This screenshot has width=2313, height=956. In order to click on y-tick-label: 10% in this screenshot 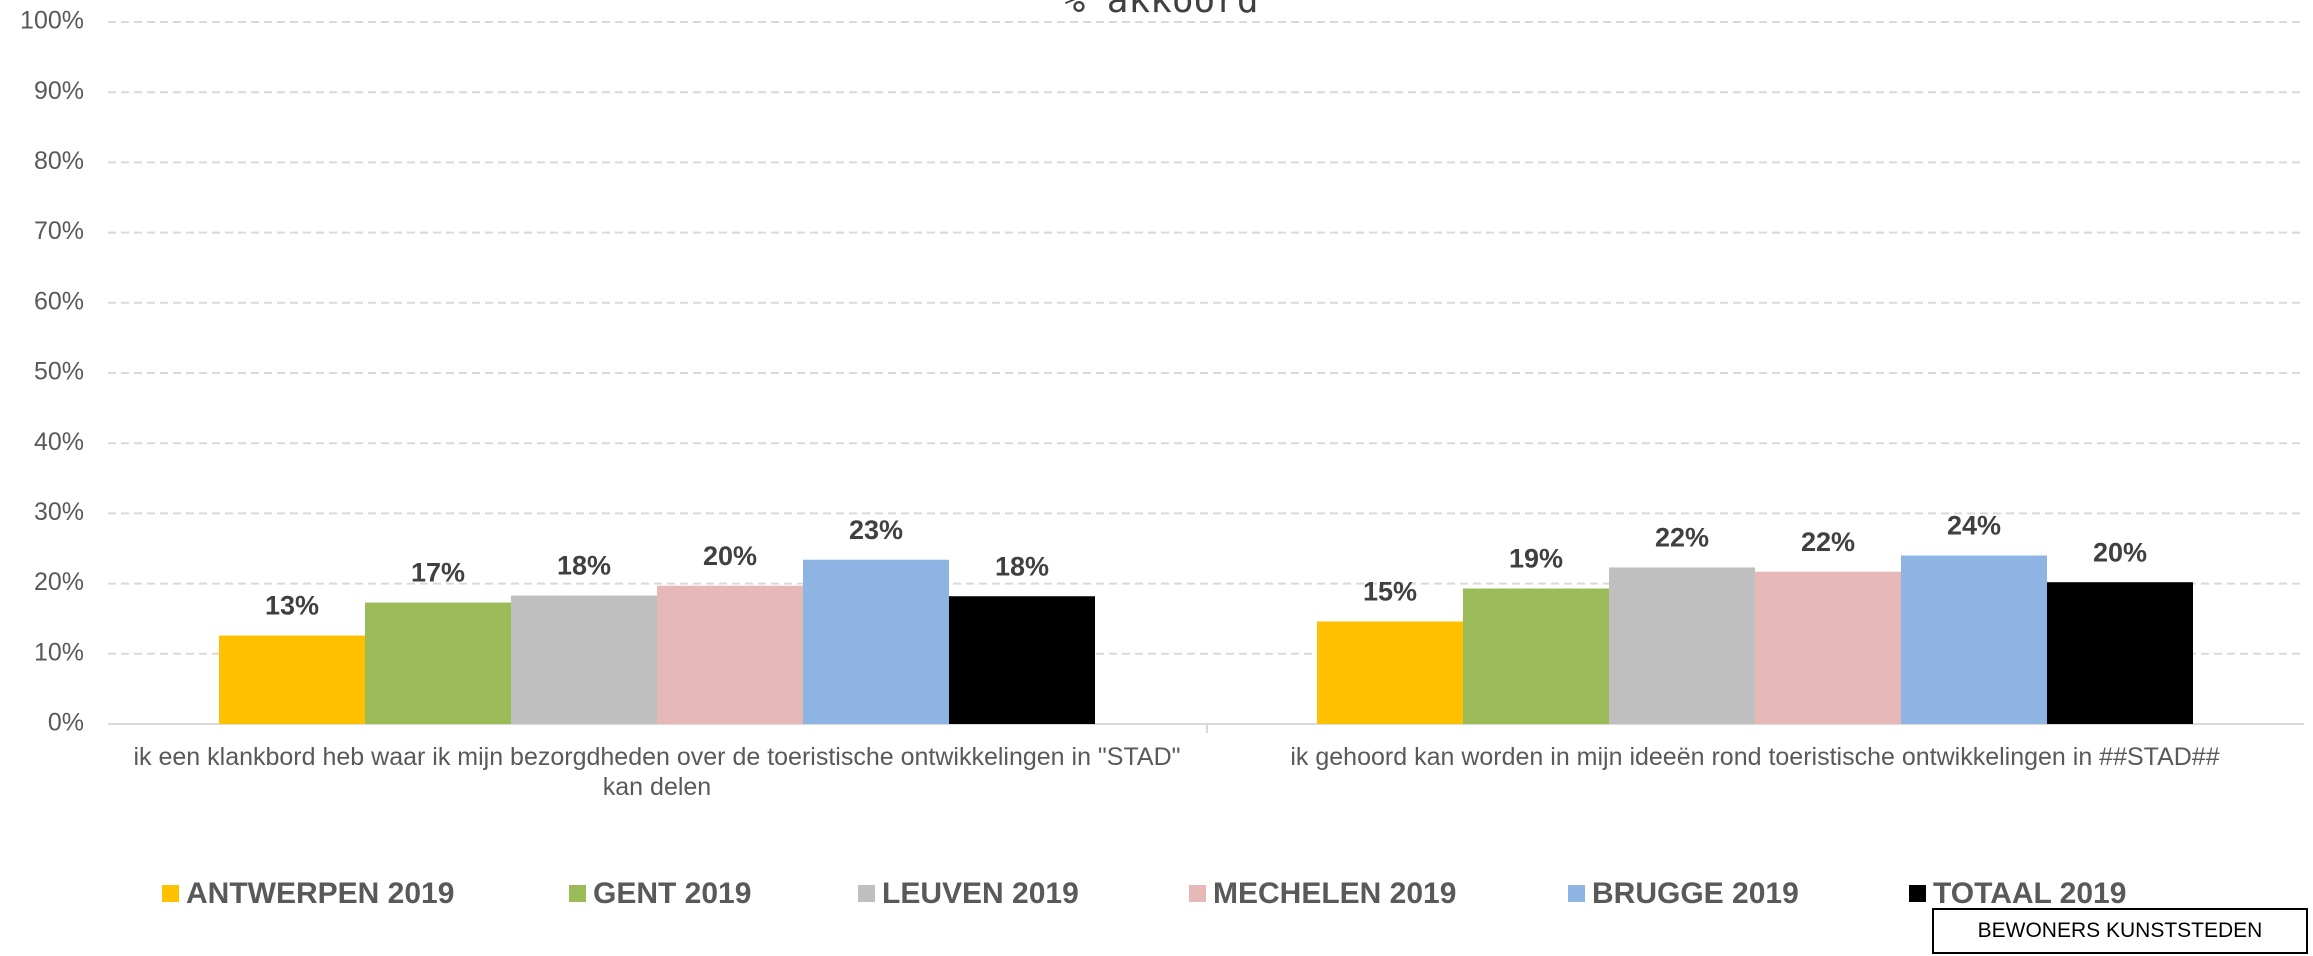, I will do `click(59, 652)`.